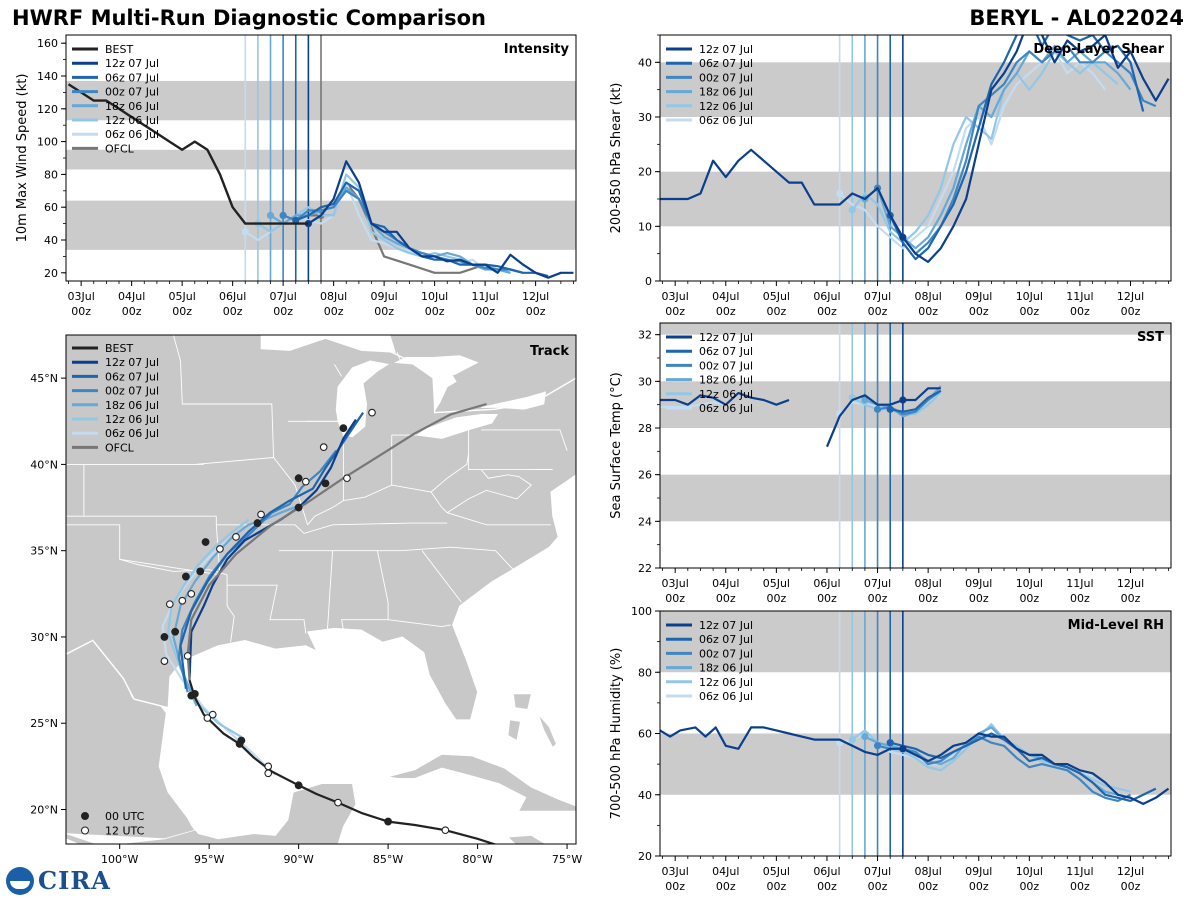 Image resolution: width=1200 pixels, height=900 pixels. Describe the element at coordinates (44, 809) in the screenshot. I see `track-ytick-label: 20°N` at that location.